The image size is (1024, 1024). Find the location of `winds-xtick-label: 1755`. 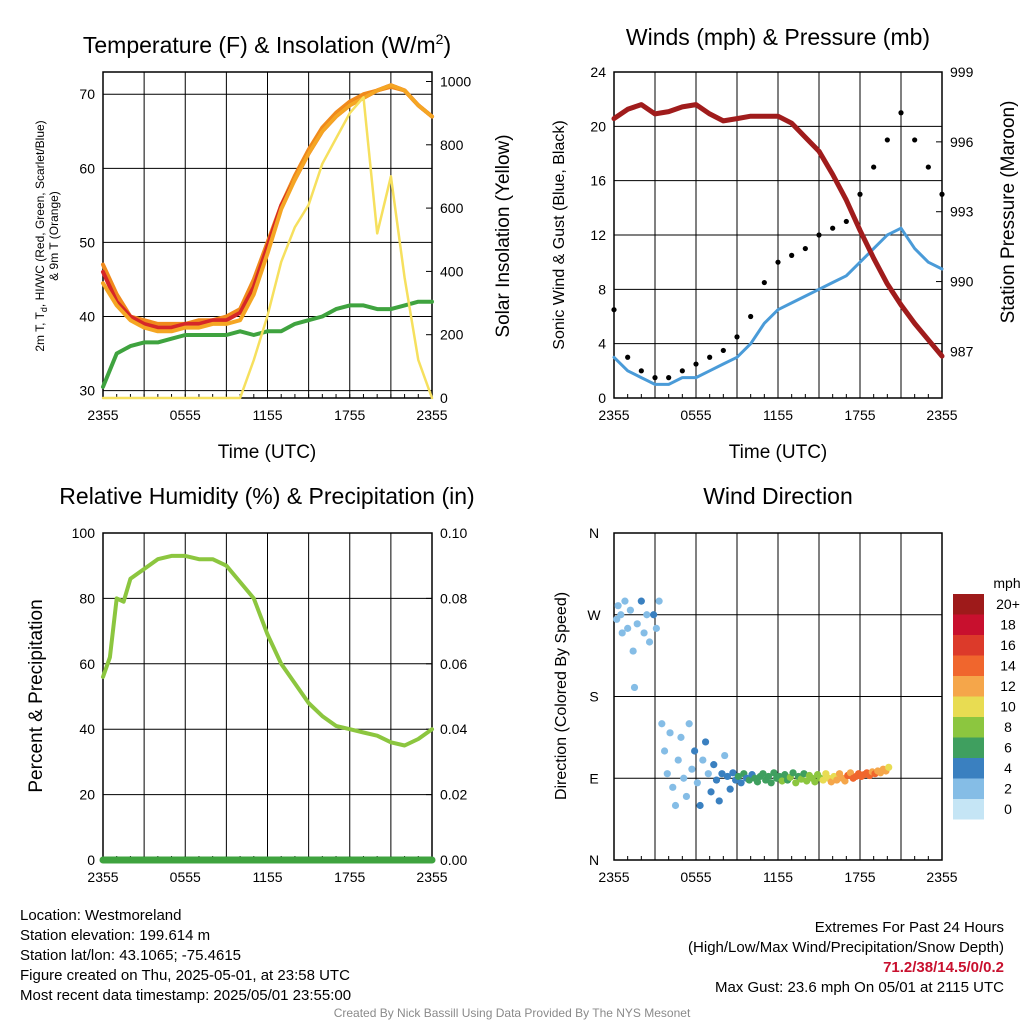

winds-xtick-label: 1755 is located at coordinates (859, 415).